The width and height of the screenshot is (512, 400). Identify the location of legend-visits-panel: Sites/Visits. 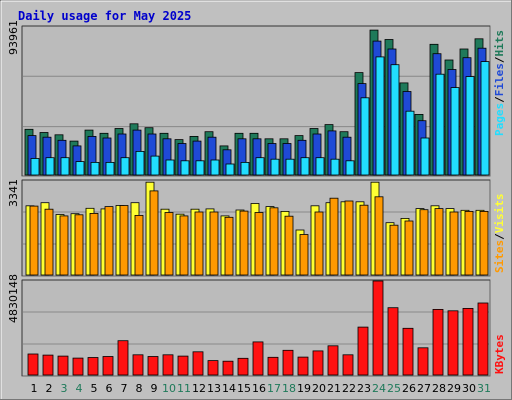
(499, 234).